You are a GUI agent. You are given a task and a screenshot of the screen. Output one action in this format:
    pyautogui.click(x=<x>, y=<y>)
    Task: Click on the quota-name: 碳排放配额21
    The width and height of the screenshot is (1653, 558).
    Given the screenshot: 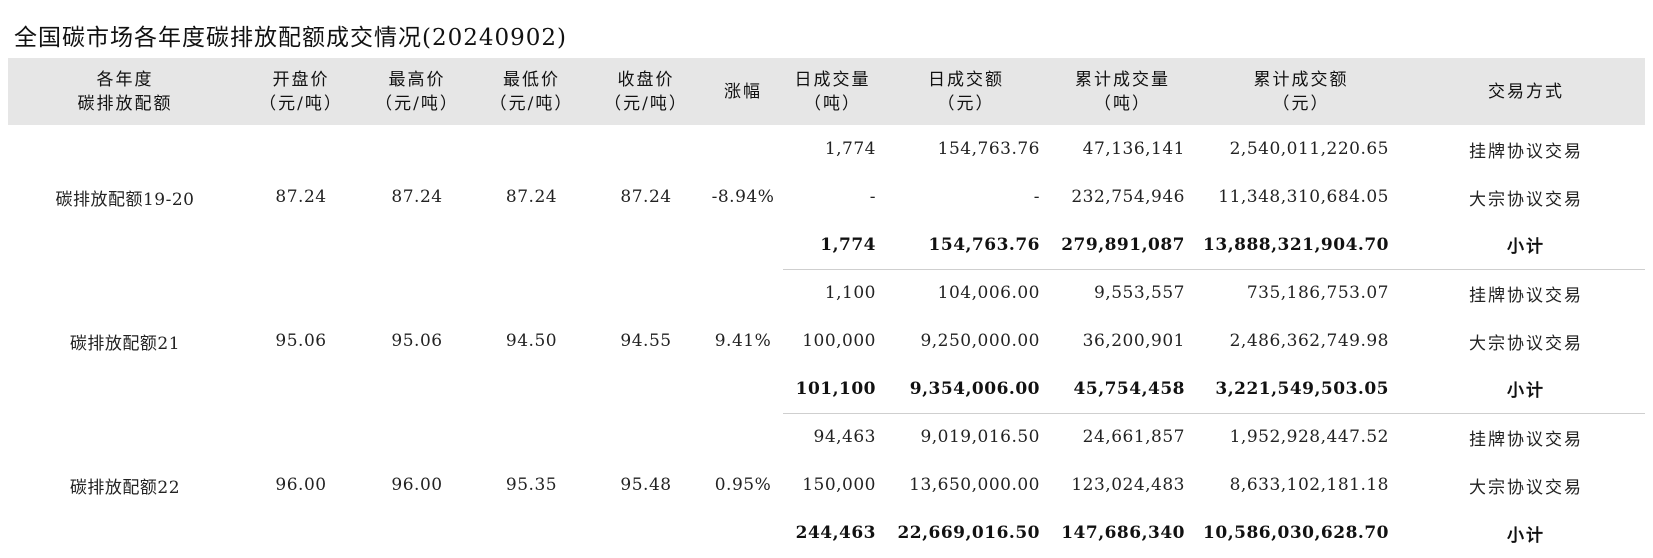 What is the action you would take?
    pyautogui.click(x=125, y=343)
    